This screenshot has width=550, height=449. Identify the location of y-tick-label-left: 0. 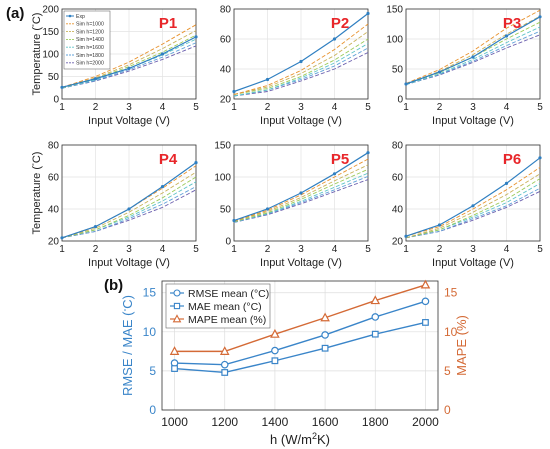
(152, 410).